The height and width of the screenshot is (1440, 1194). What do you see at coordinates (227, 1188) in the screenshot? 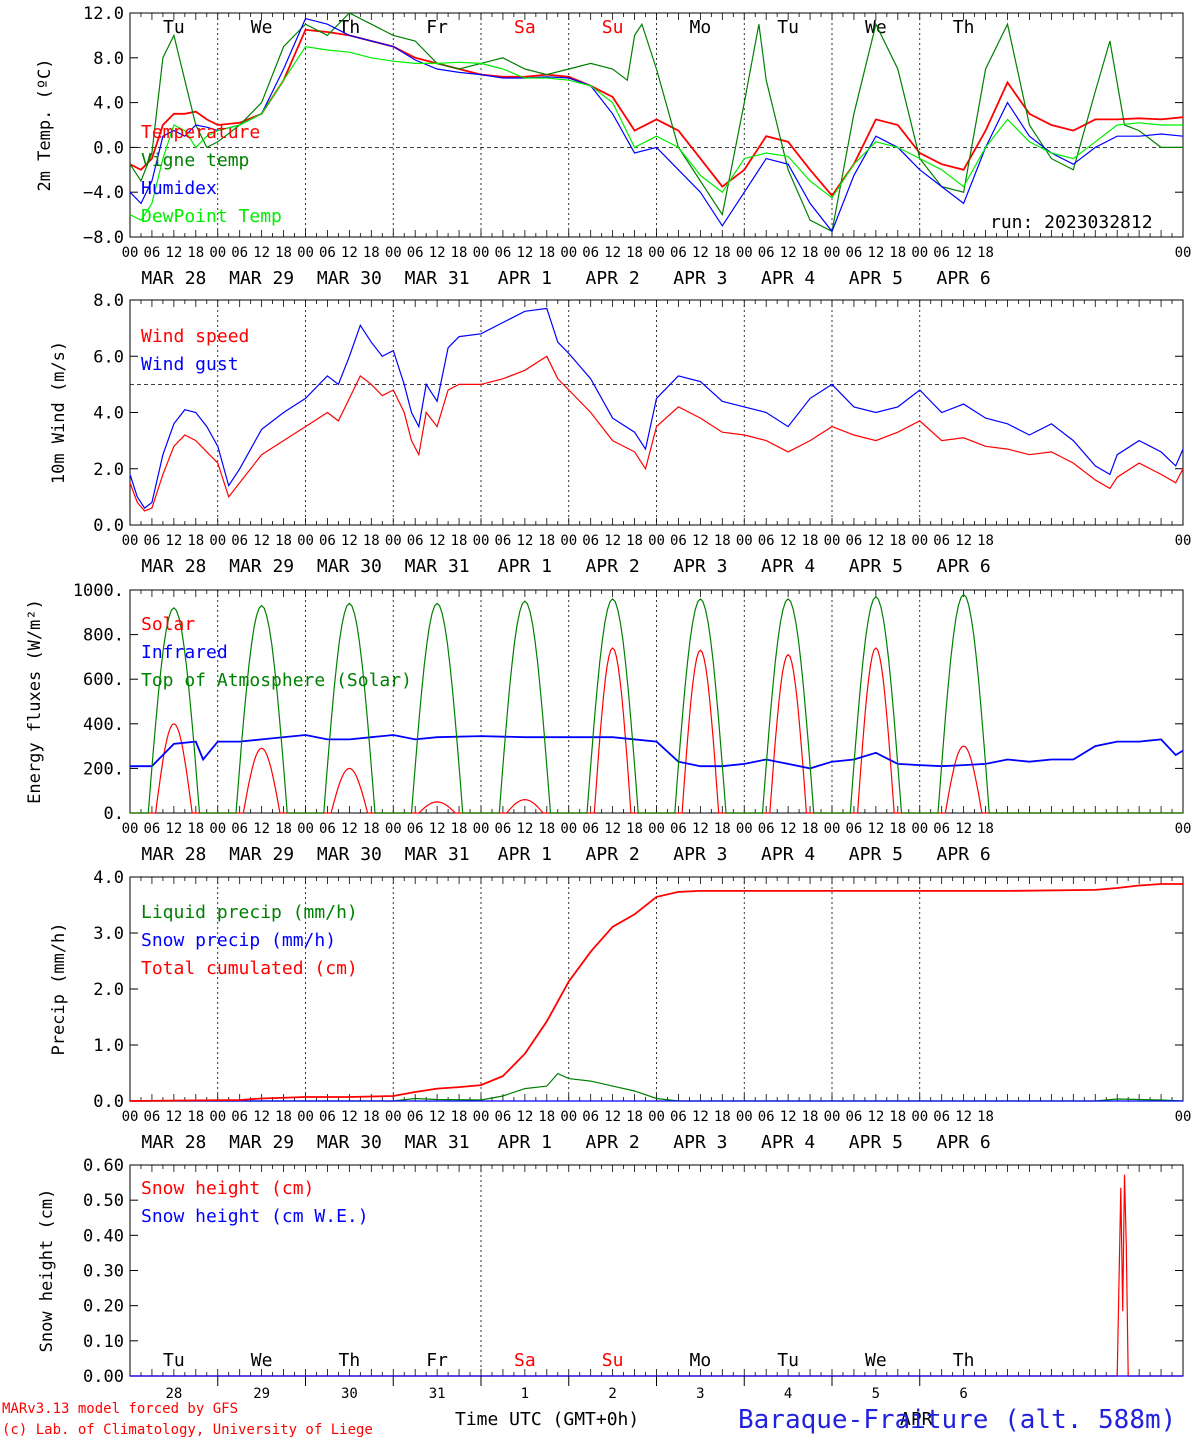
I see `legend-entry: Snow height (cm)` at bounding box center [227, 1188].